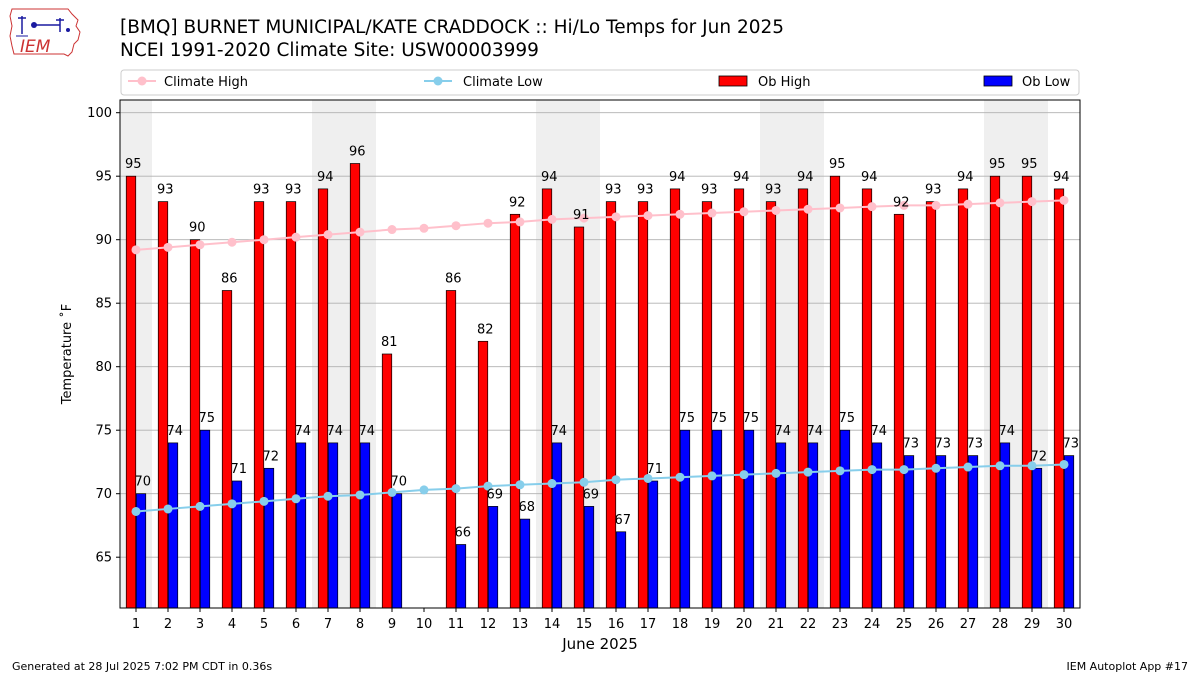 This screenshot has width=1200, height=675. Describe the element at coordinates (357, 152) in the screenshot. I see `label-ob-high-day-8: 96` at that location.